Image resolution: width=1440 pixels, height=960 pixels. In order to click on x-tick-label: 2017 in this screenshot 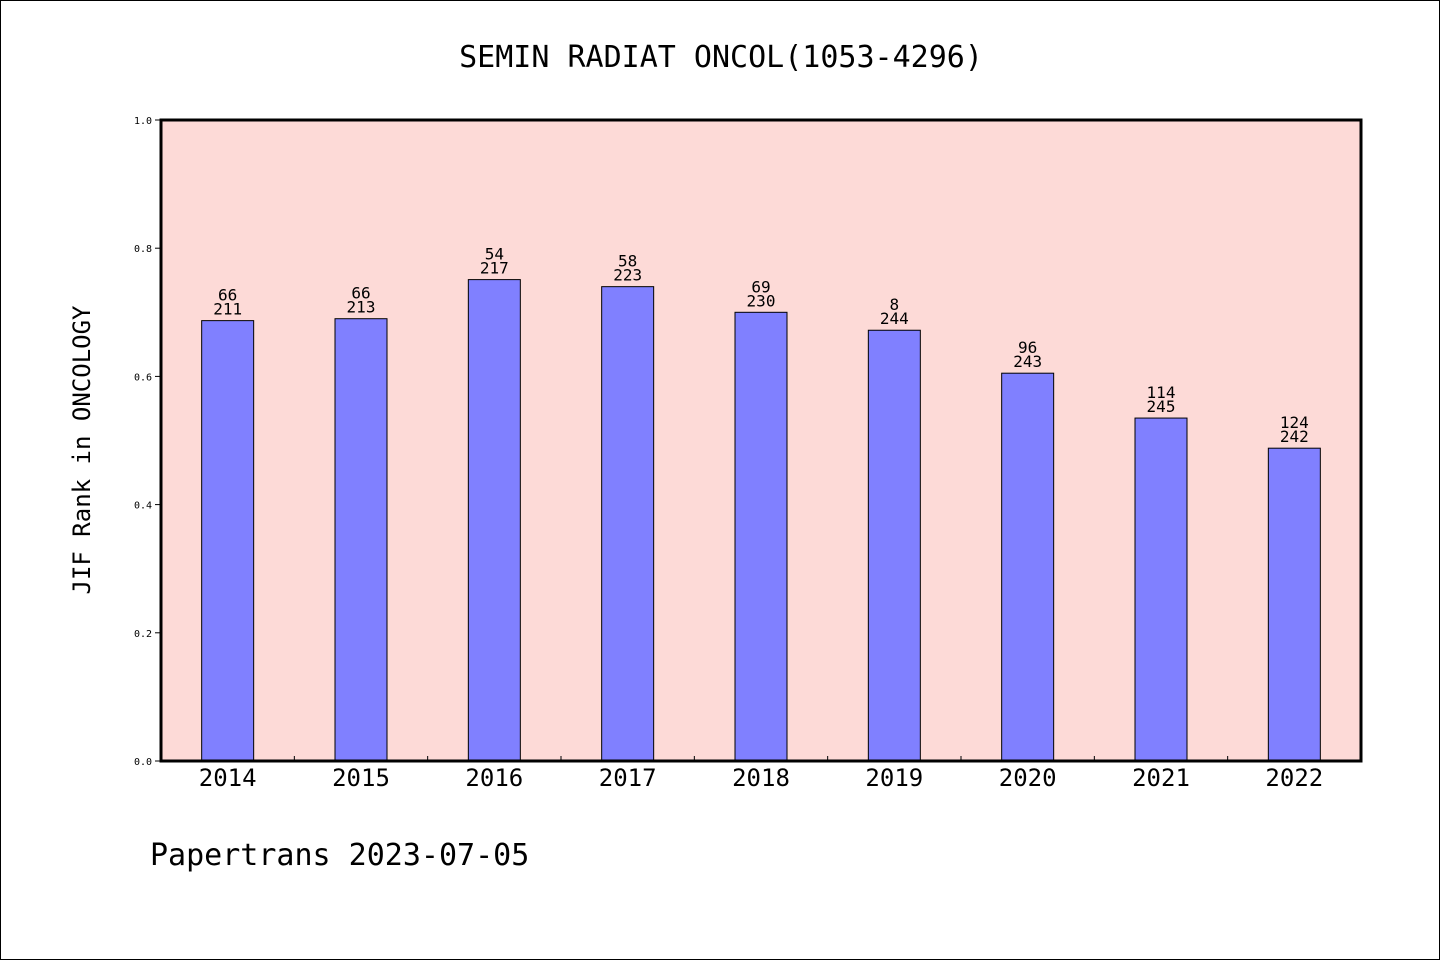, I will do `click(628, 778)`.